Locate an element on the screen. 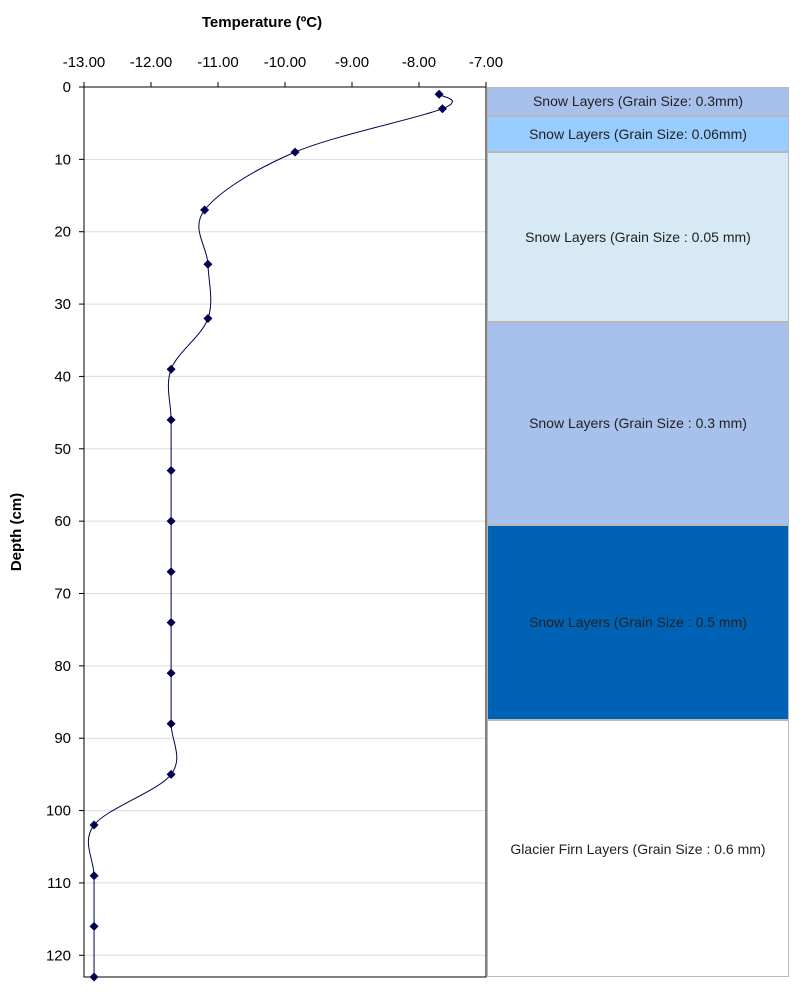  layer-label: Snow Layers (Grain Size : 0.05 mm) is located at coordinates (638, 237).